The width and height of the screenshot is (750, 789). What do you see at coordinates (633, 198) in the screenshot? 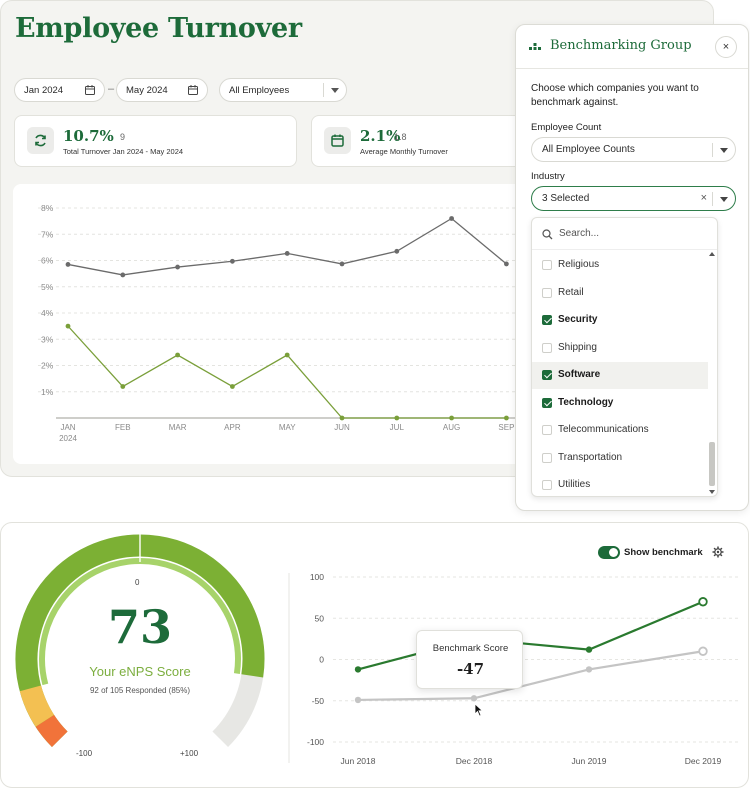
I see `industry-select: 3 Selected ×` at bounding box center [633, 198].